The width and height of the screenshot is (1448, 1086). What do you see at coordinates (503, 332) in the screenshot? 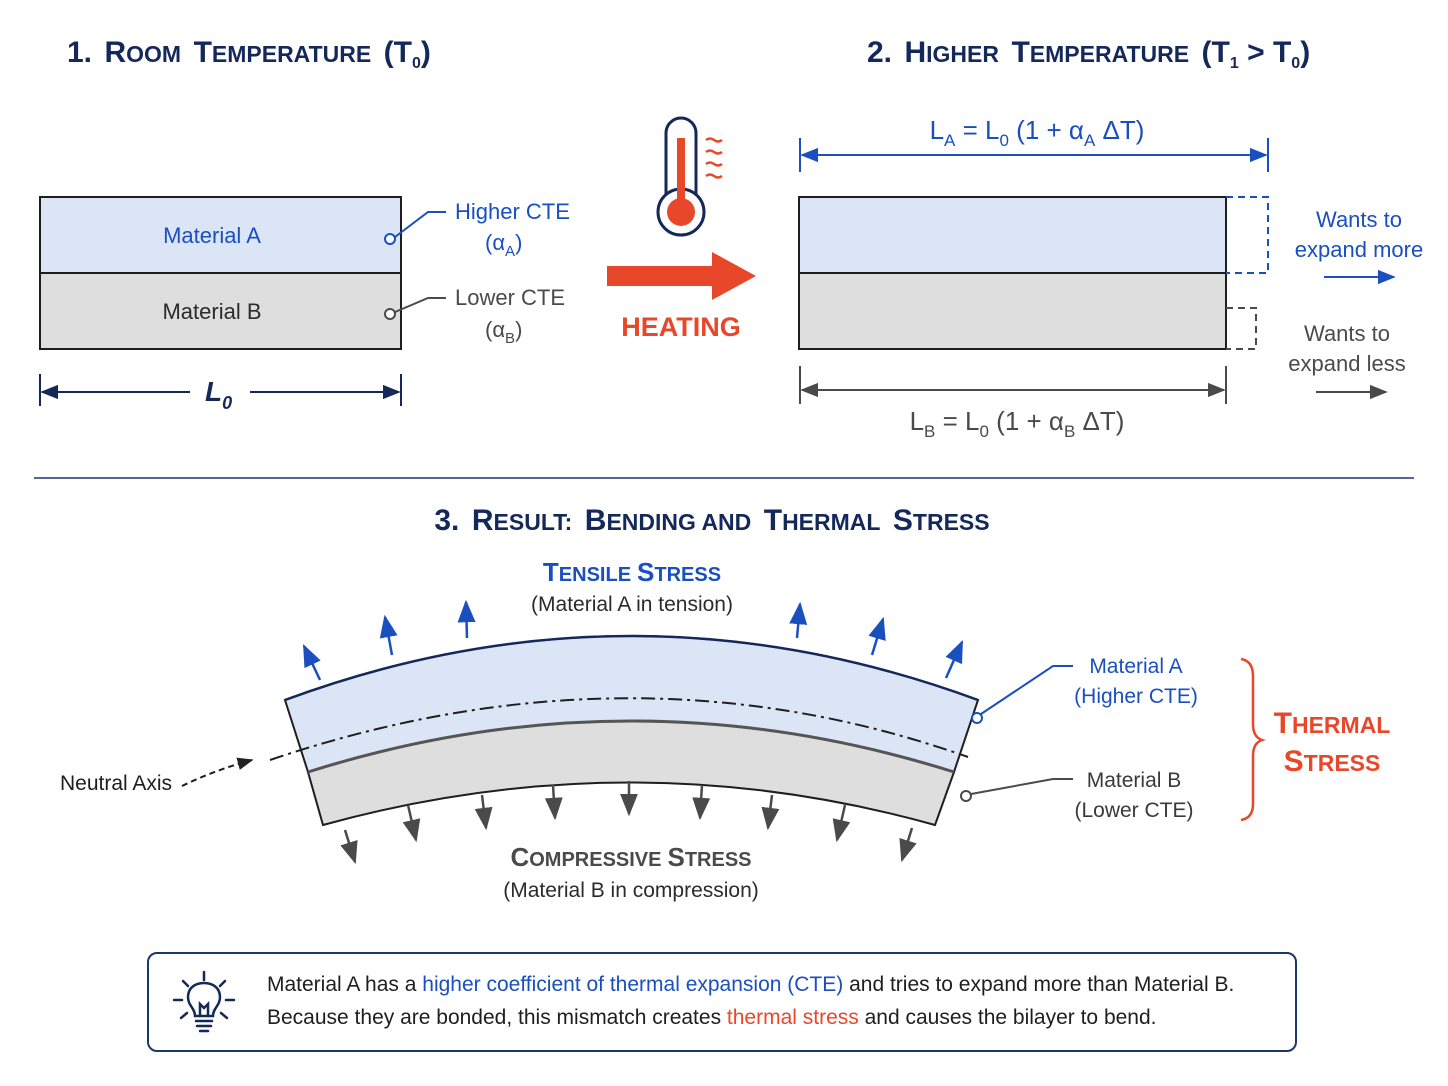
I see `alpha-b-label: (αB)` at bounding box center [503, 332].